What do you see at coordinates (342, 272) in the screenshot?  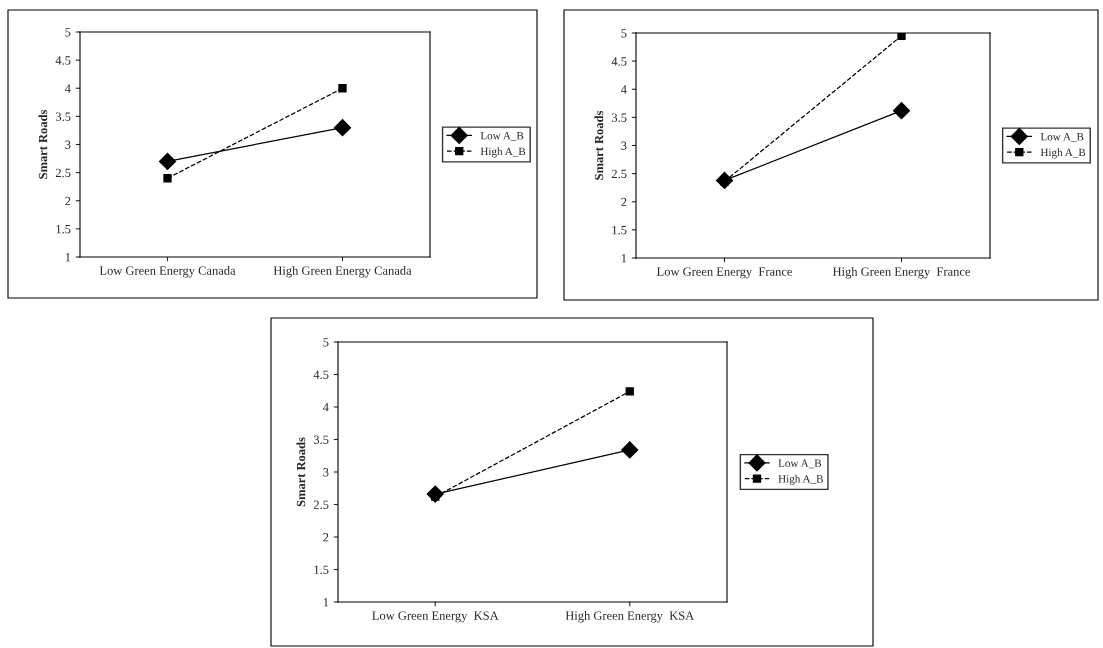 I see `x-tick-label: High Green Energy Canada` at bounding box center [342, 272].